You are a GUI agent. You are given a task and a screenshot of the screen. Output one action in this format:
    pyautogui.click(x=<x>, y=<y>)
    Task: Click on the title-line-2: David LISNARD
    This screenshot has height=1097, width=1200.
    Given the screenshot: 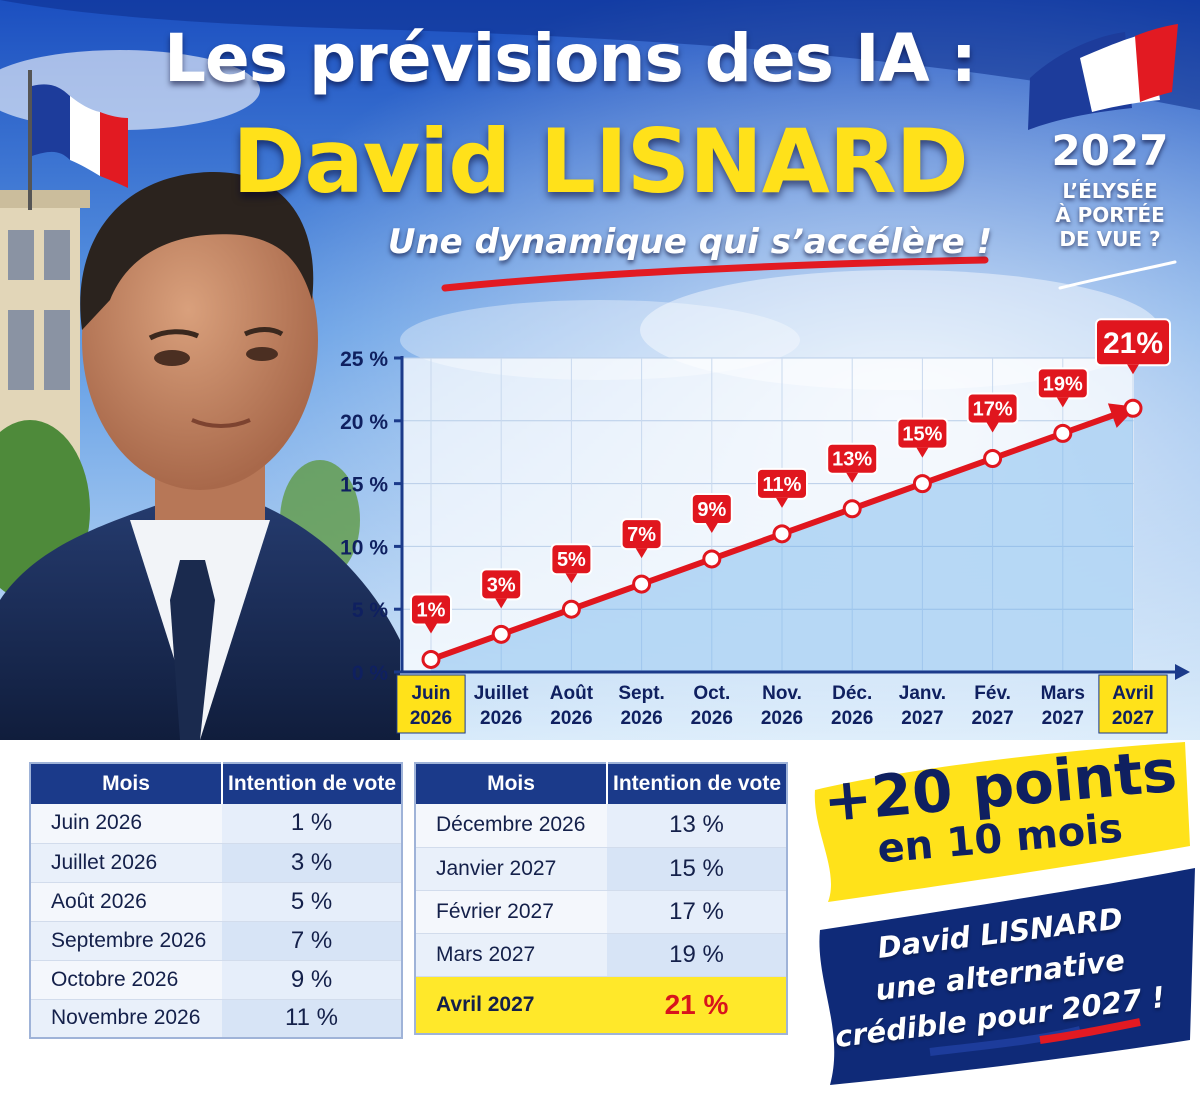 What is the action you would take?
    pyautogui.click(x=600, y=161)
    